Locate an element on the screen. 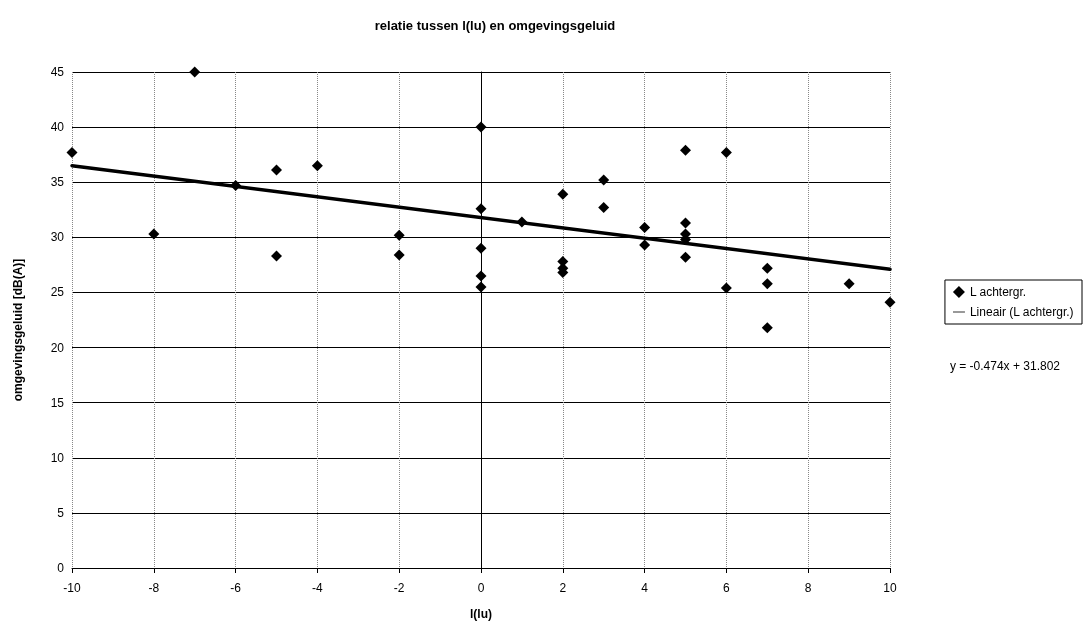  y-axis-title: omgevingsgeluid [dB(A)] is located at coordinates (18, 330).